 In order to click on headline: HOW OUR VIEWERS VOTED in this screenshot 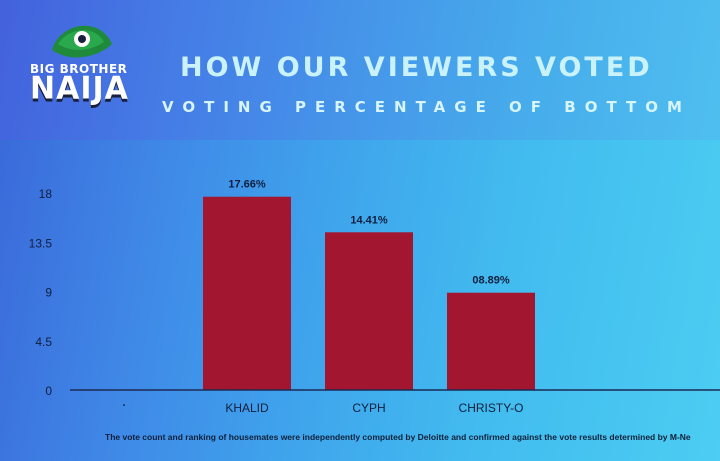, I will do `click(416, 67)`.